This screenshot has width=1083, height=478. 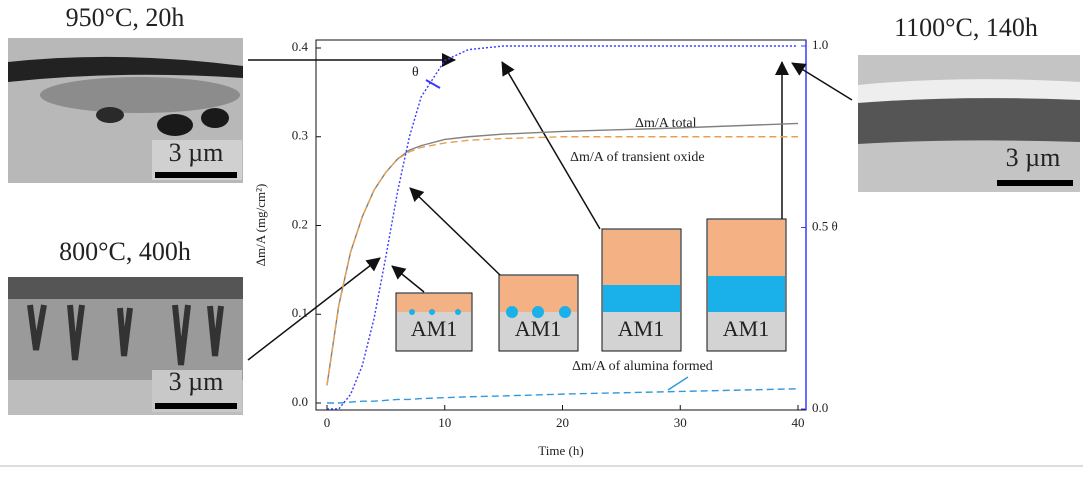 I want to click on annotation: θ, so click(x=415, y=72).